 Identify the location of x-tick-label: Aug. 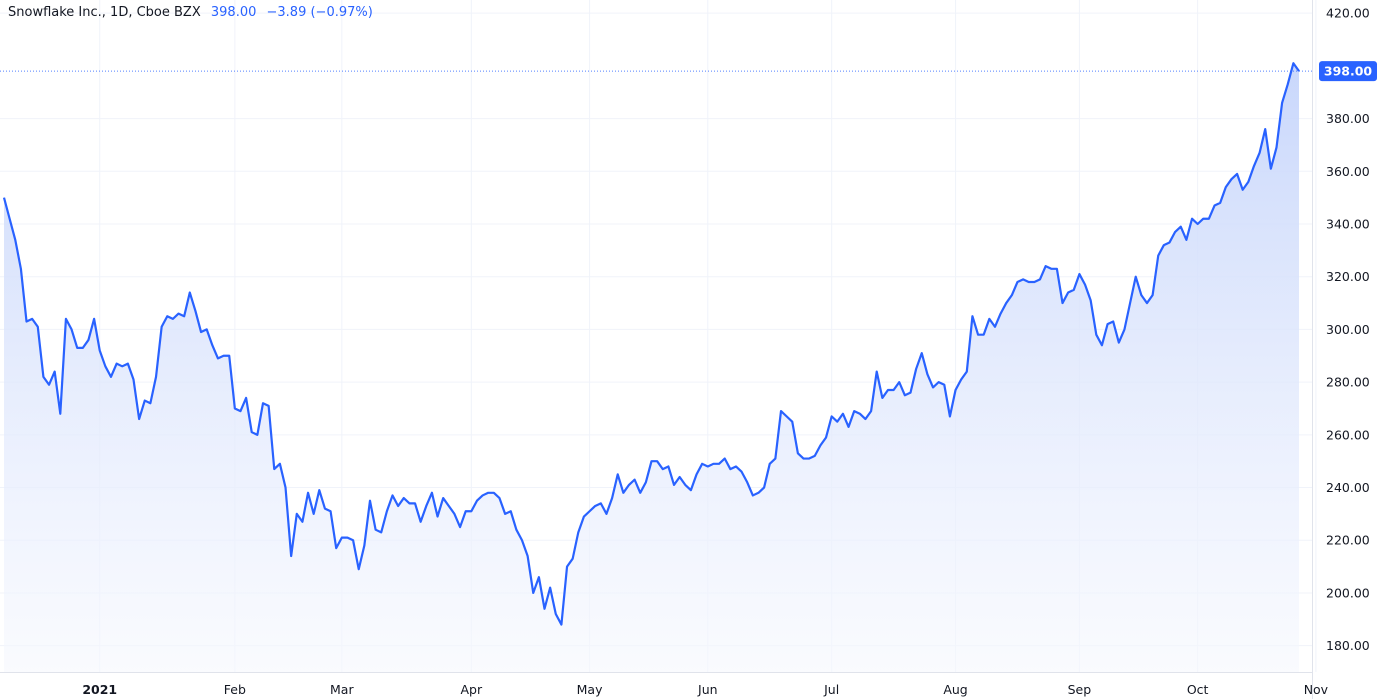
(955, 689).